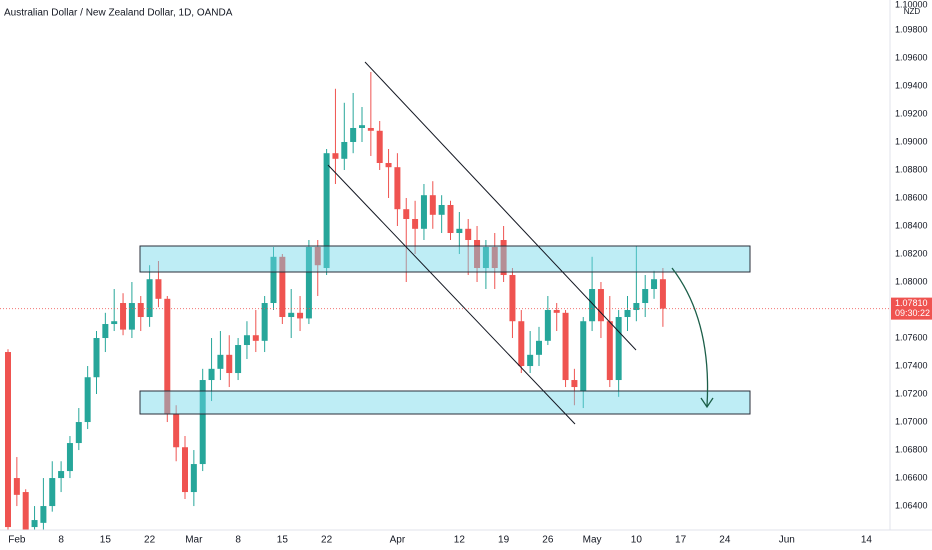 This screenshot has width=932, height=550. I want to click on y-tick-label: 1.07400, so click(911, 365).